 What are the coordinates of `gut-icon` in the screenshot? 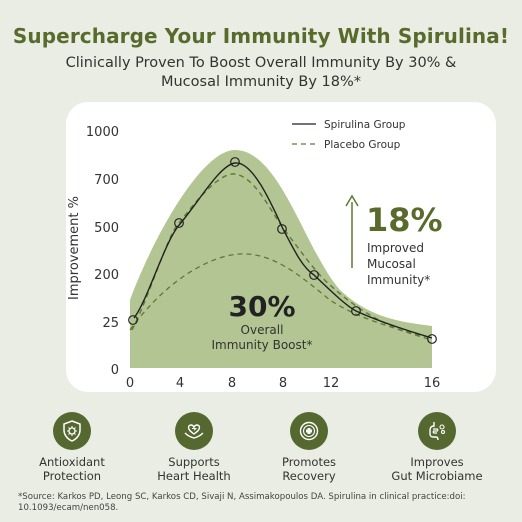 It's located at (437, 431).